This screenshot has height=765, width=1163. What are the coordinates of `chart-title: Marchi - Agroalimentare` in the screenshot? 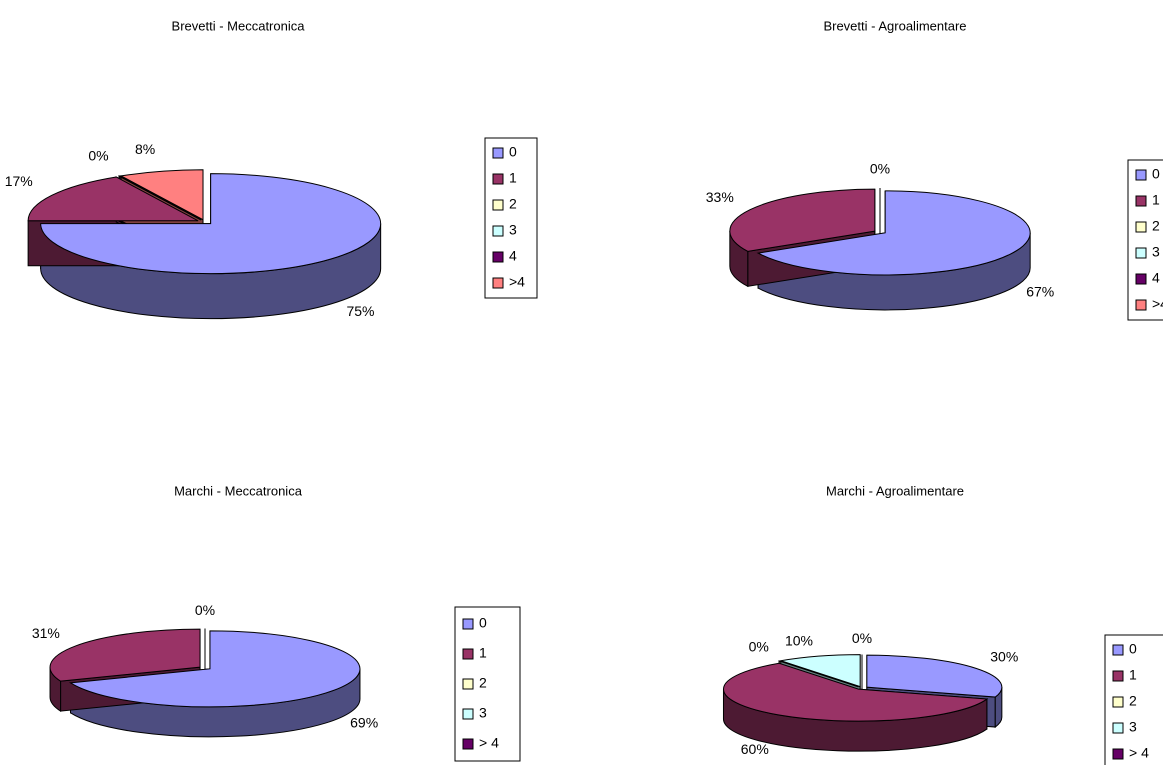 It's located at (895, 490).